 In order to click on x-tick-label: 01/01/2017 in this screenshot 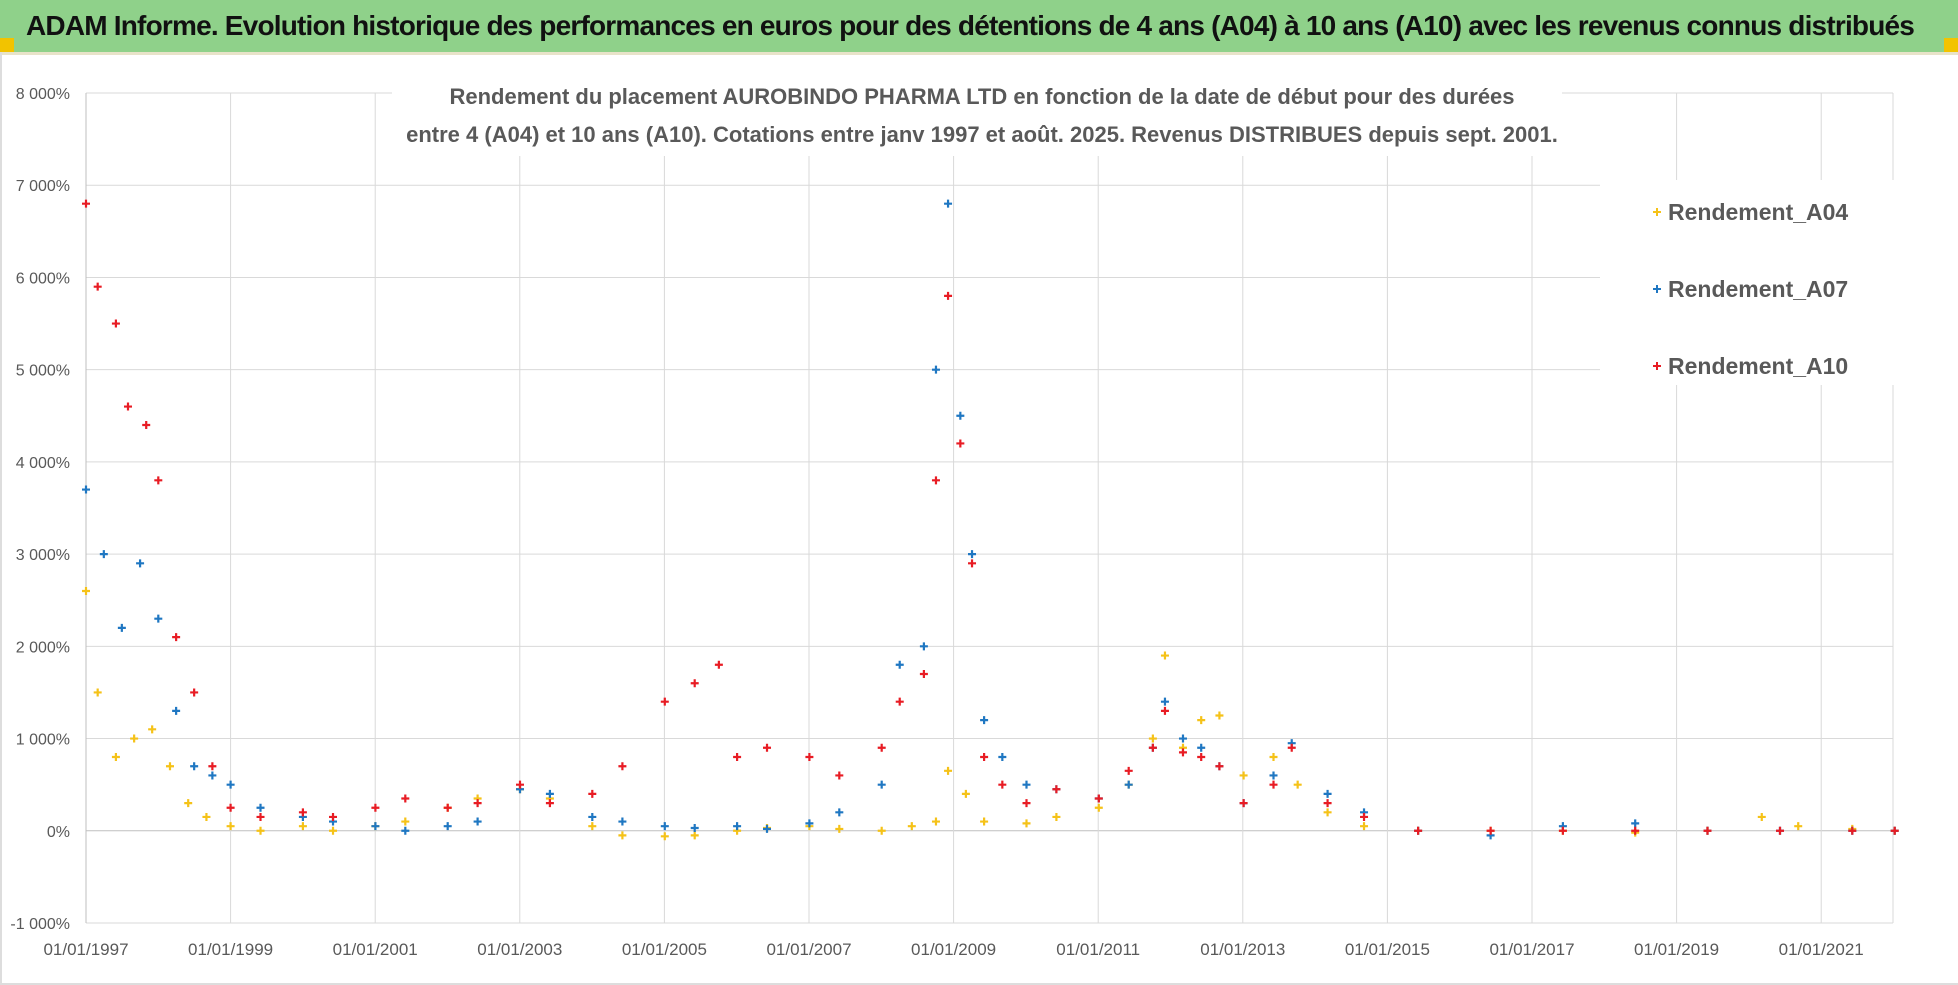, I will do `click(1531, 949)`.